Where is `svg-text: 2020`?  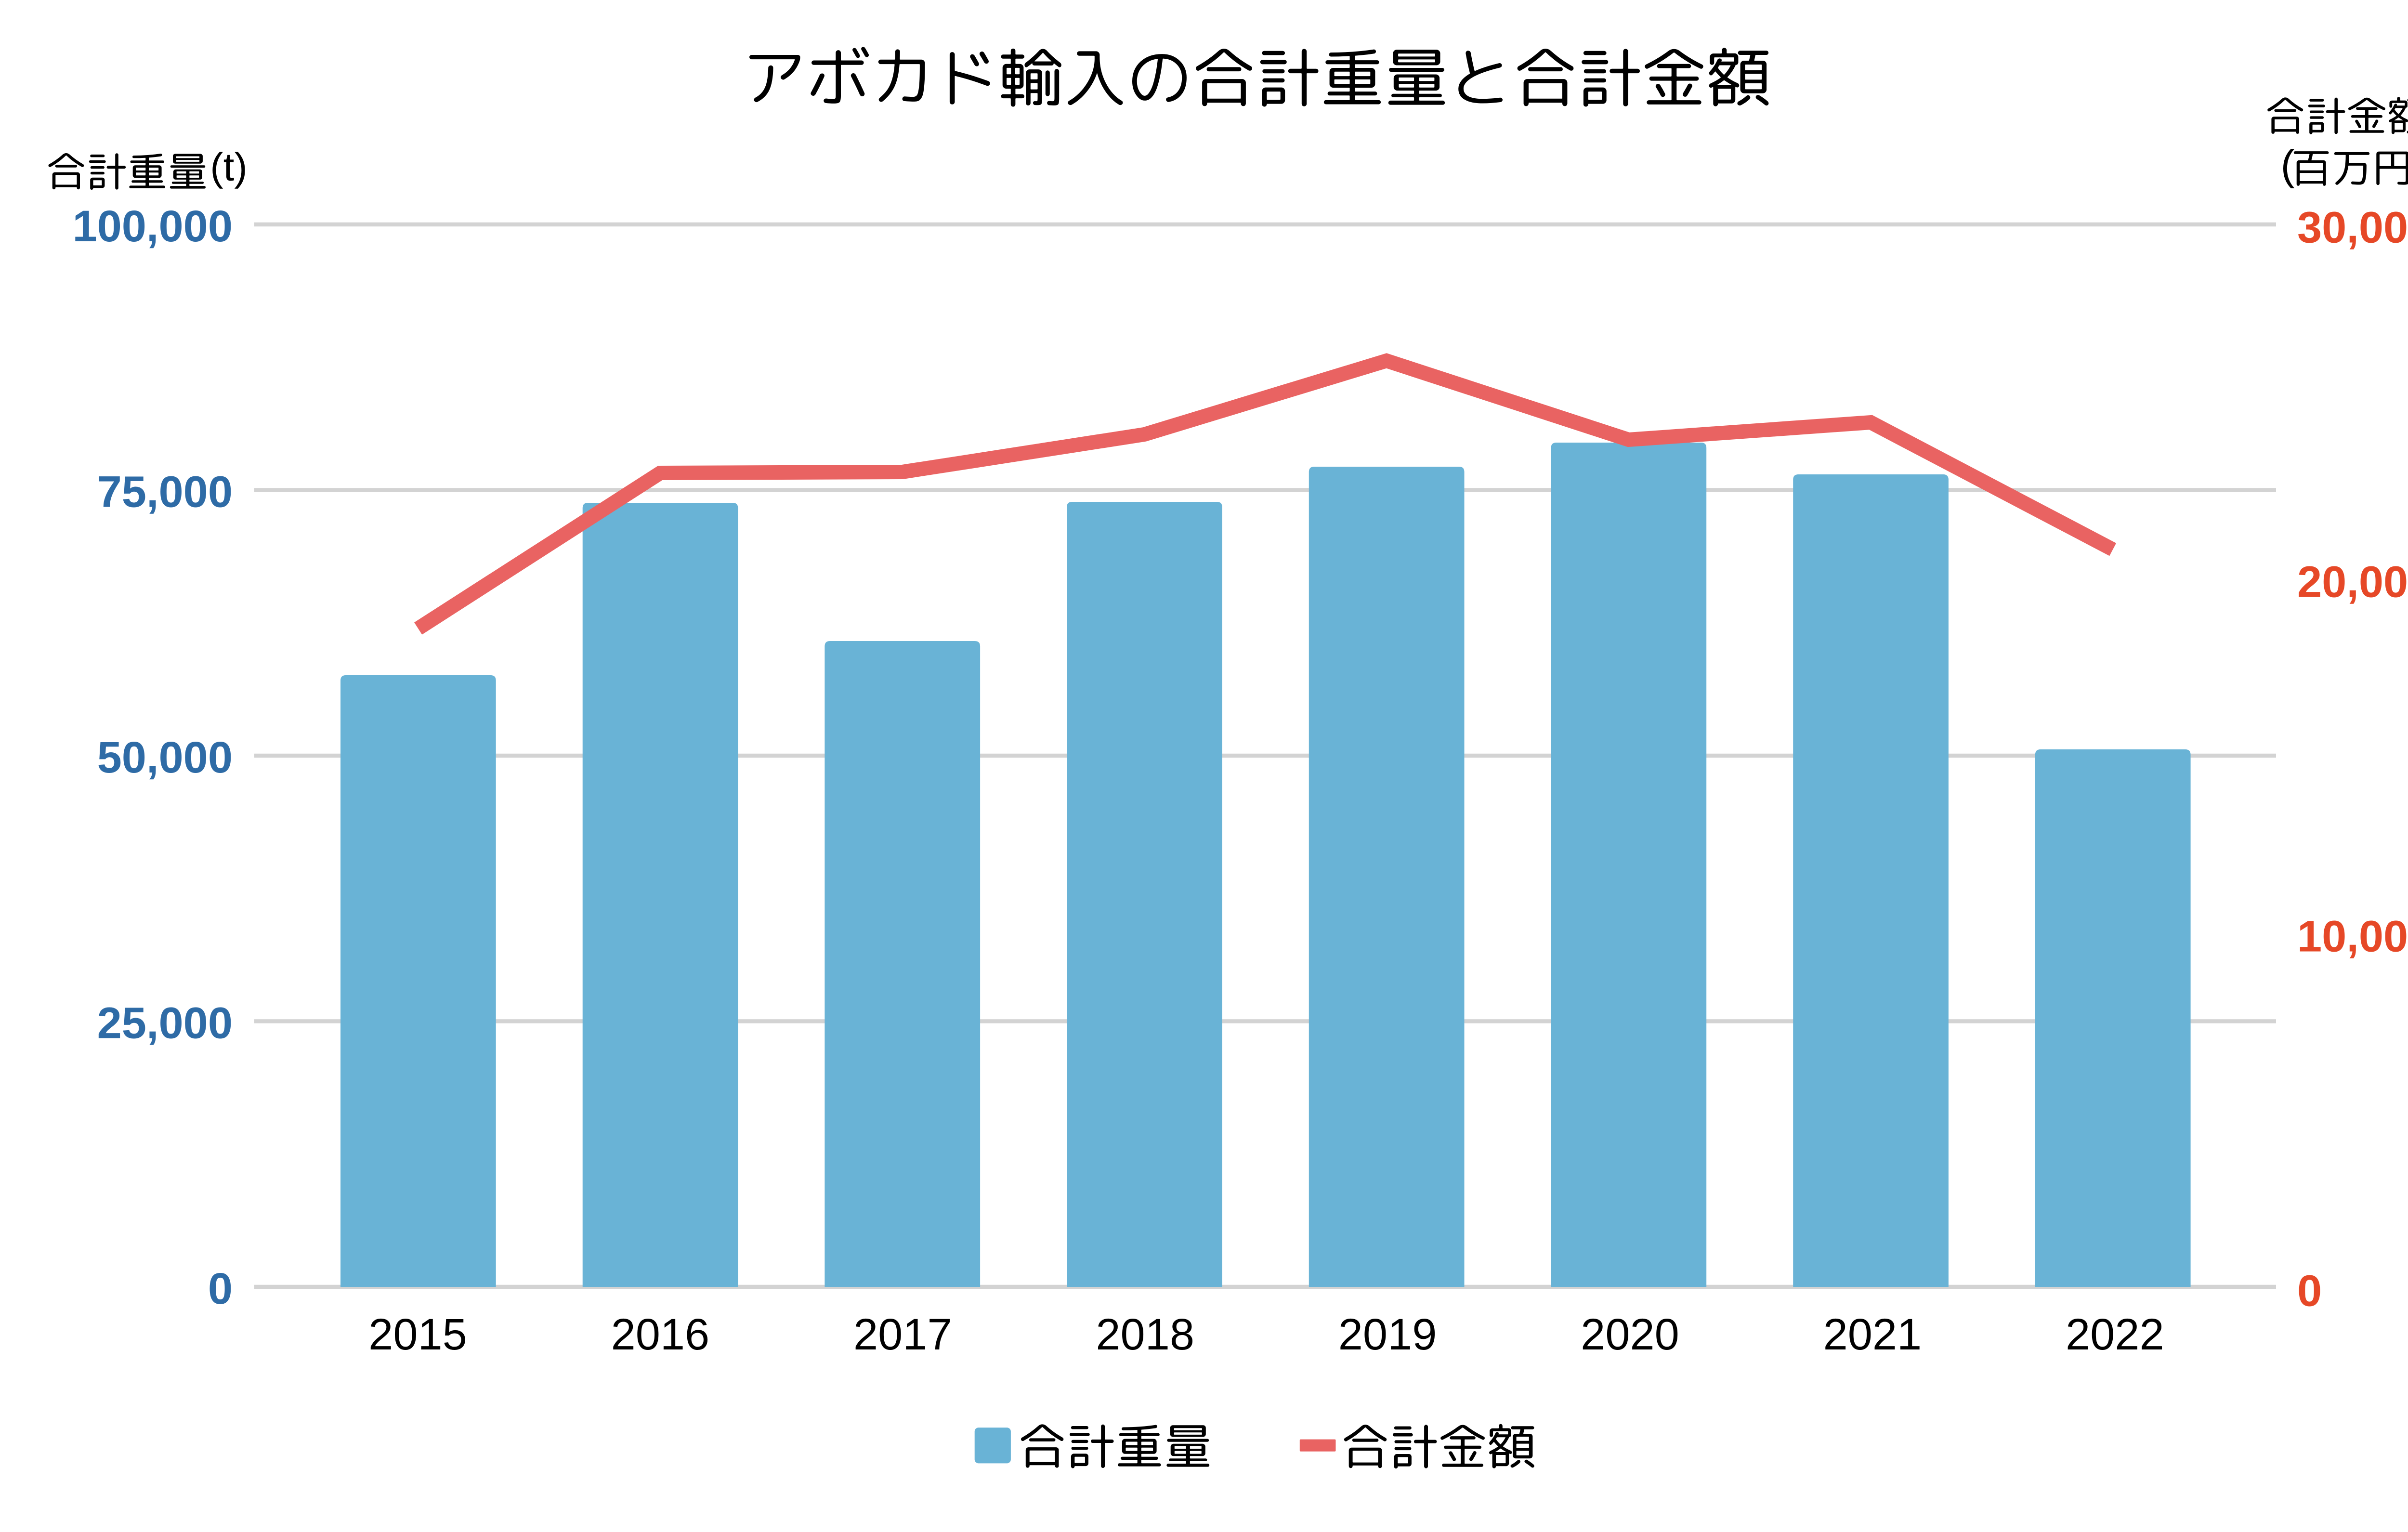 svg-text: 2020 is located at coordinates (1630, 1334).